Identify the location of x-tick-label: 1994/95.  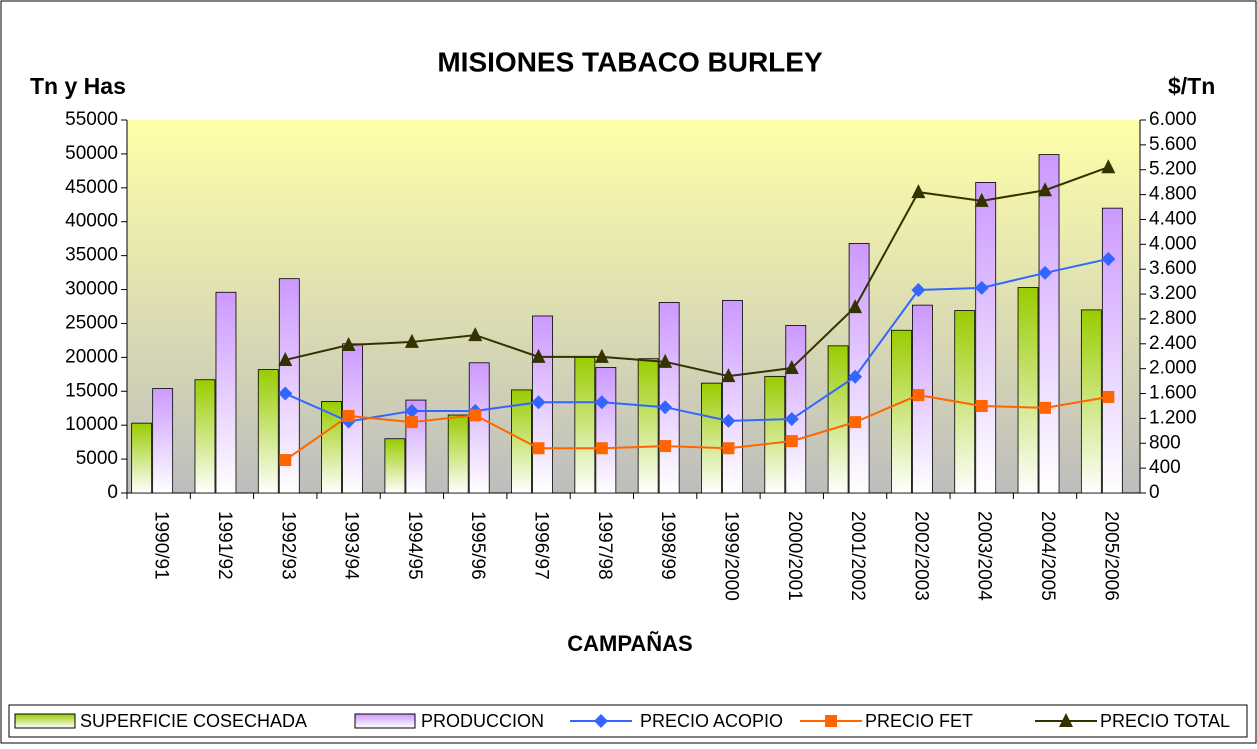
(414, 545).